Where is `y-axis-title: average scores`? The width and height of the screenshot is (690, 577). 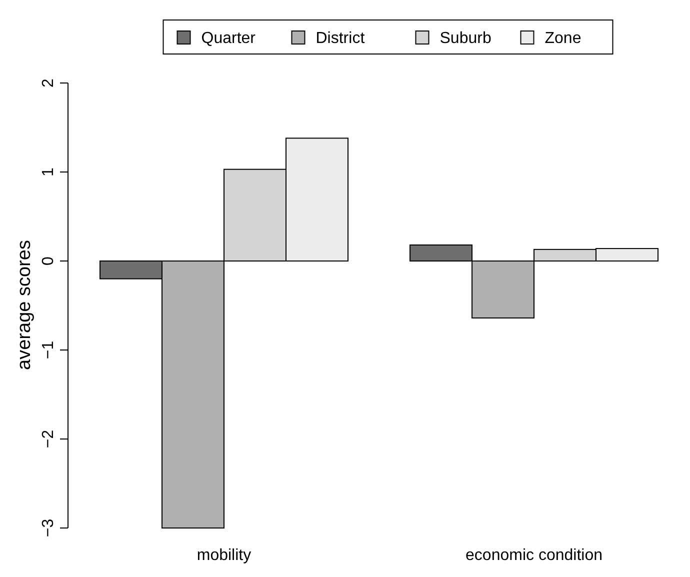
y-axis-title: average scores is located at coordinates (24, 305).